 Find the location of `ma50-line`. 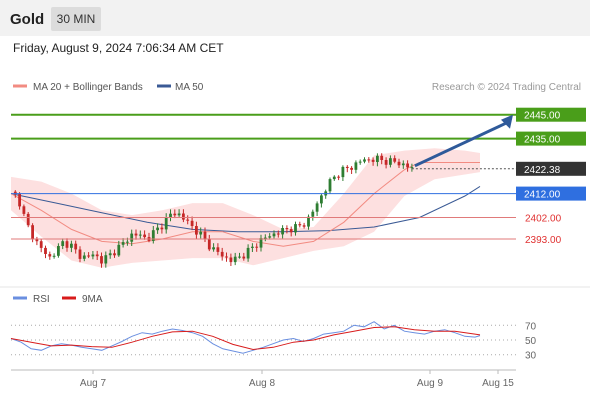

ma50-line is located at coordinates (245, 209).